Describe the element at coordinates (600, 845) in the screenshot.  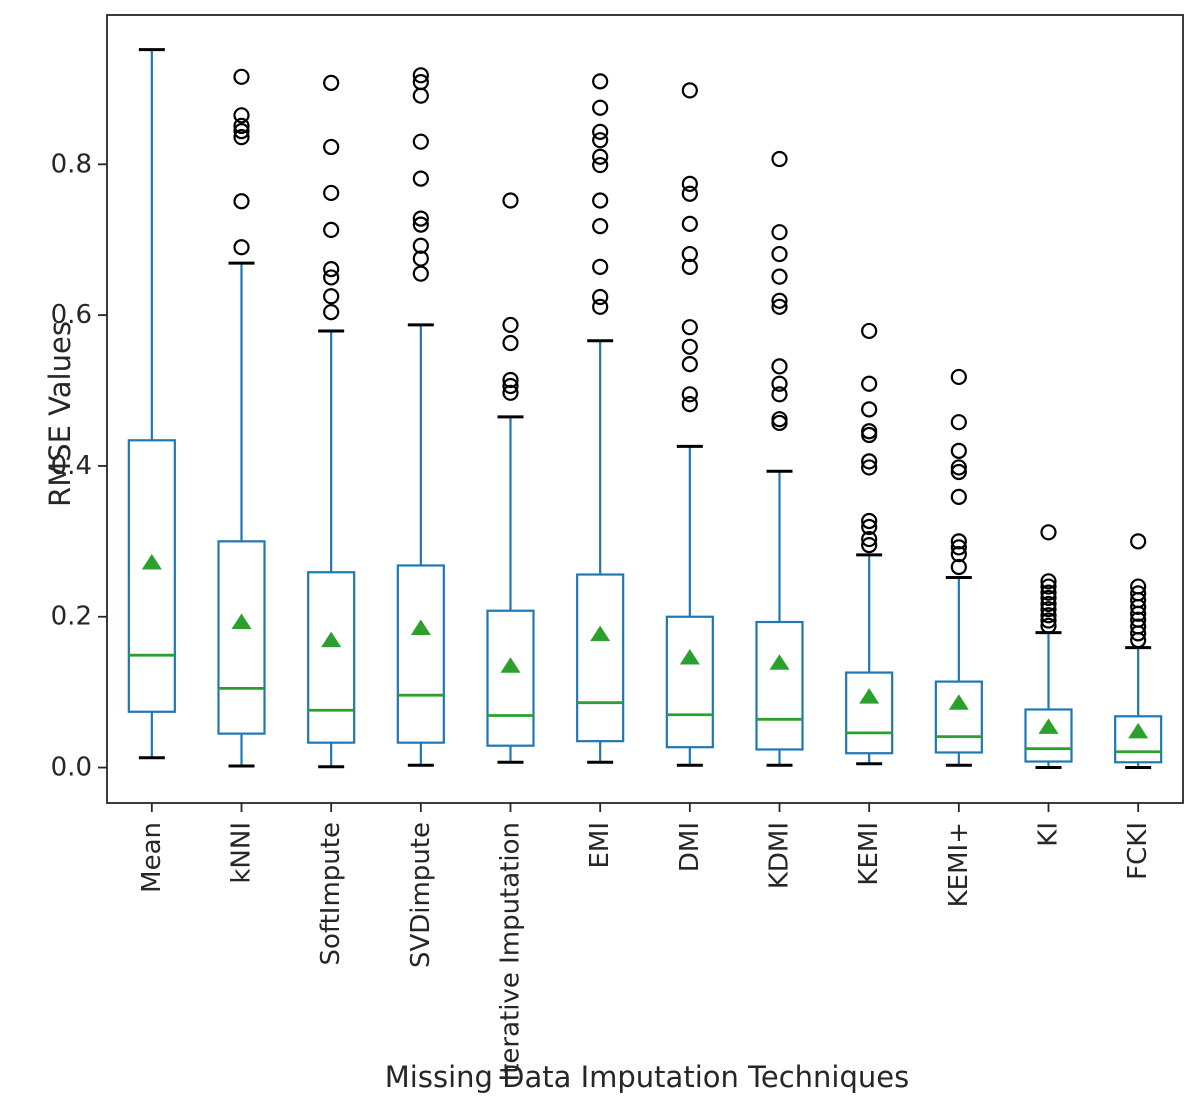
I see `x-tick-label-emi: EMI` at that location.